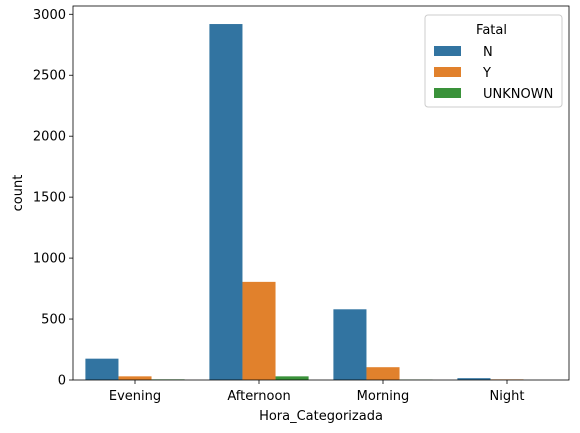  What do you see at coordinates (18, 193) in the screenshot?
I see `y-axis-label: count` at bounding box center [18, 193].